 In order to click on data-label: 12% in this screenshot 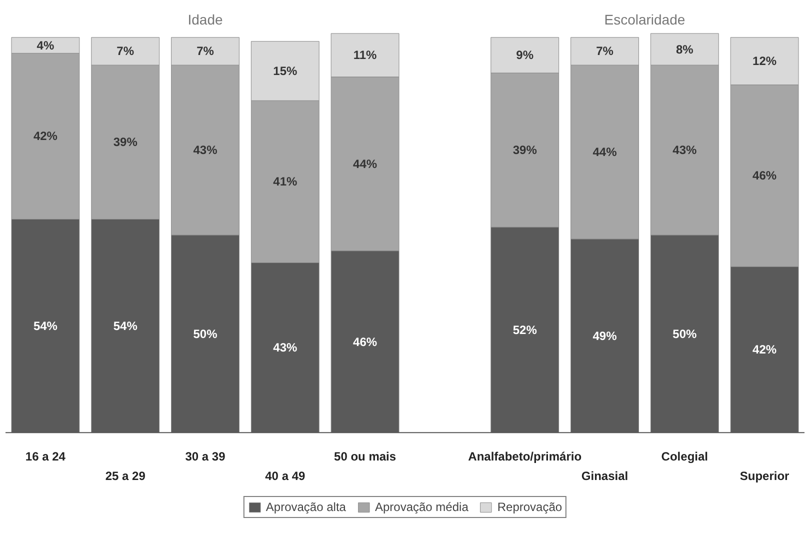, I will do `click(764, 61)`.